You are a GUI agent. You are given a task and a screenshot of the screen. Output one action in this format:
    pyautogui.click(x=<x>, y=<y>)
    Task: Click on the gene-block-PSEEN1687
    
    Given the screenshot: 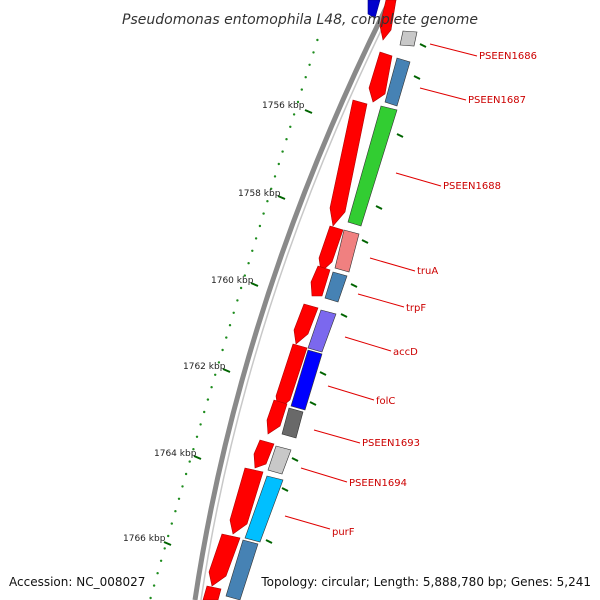 What is the action you would take?
    pyautogui.click(x=397, y=82)
    